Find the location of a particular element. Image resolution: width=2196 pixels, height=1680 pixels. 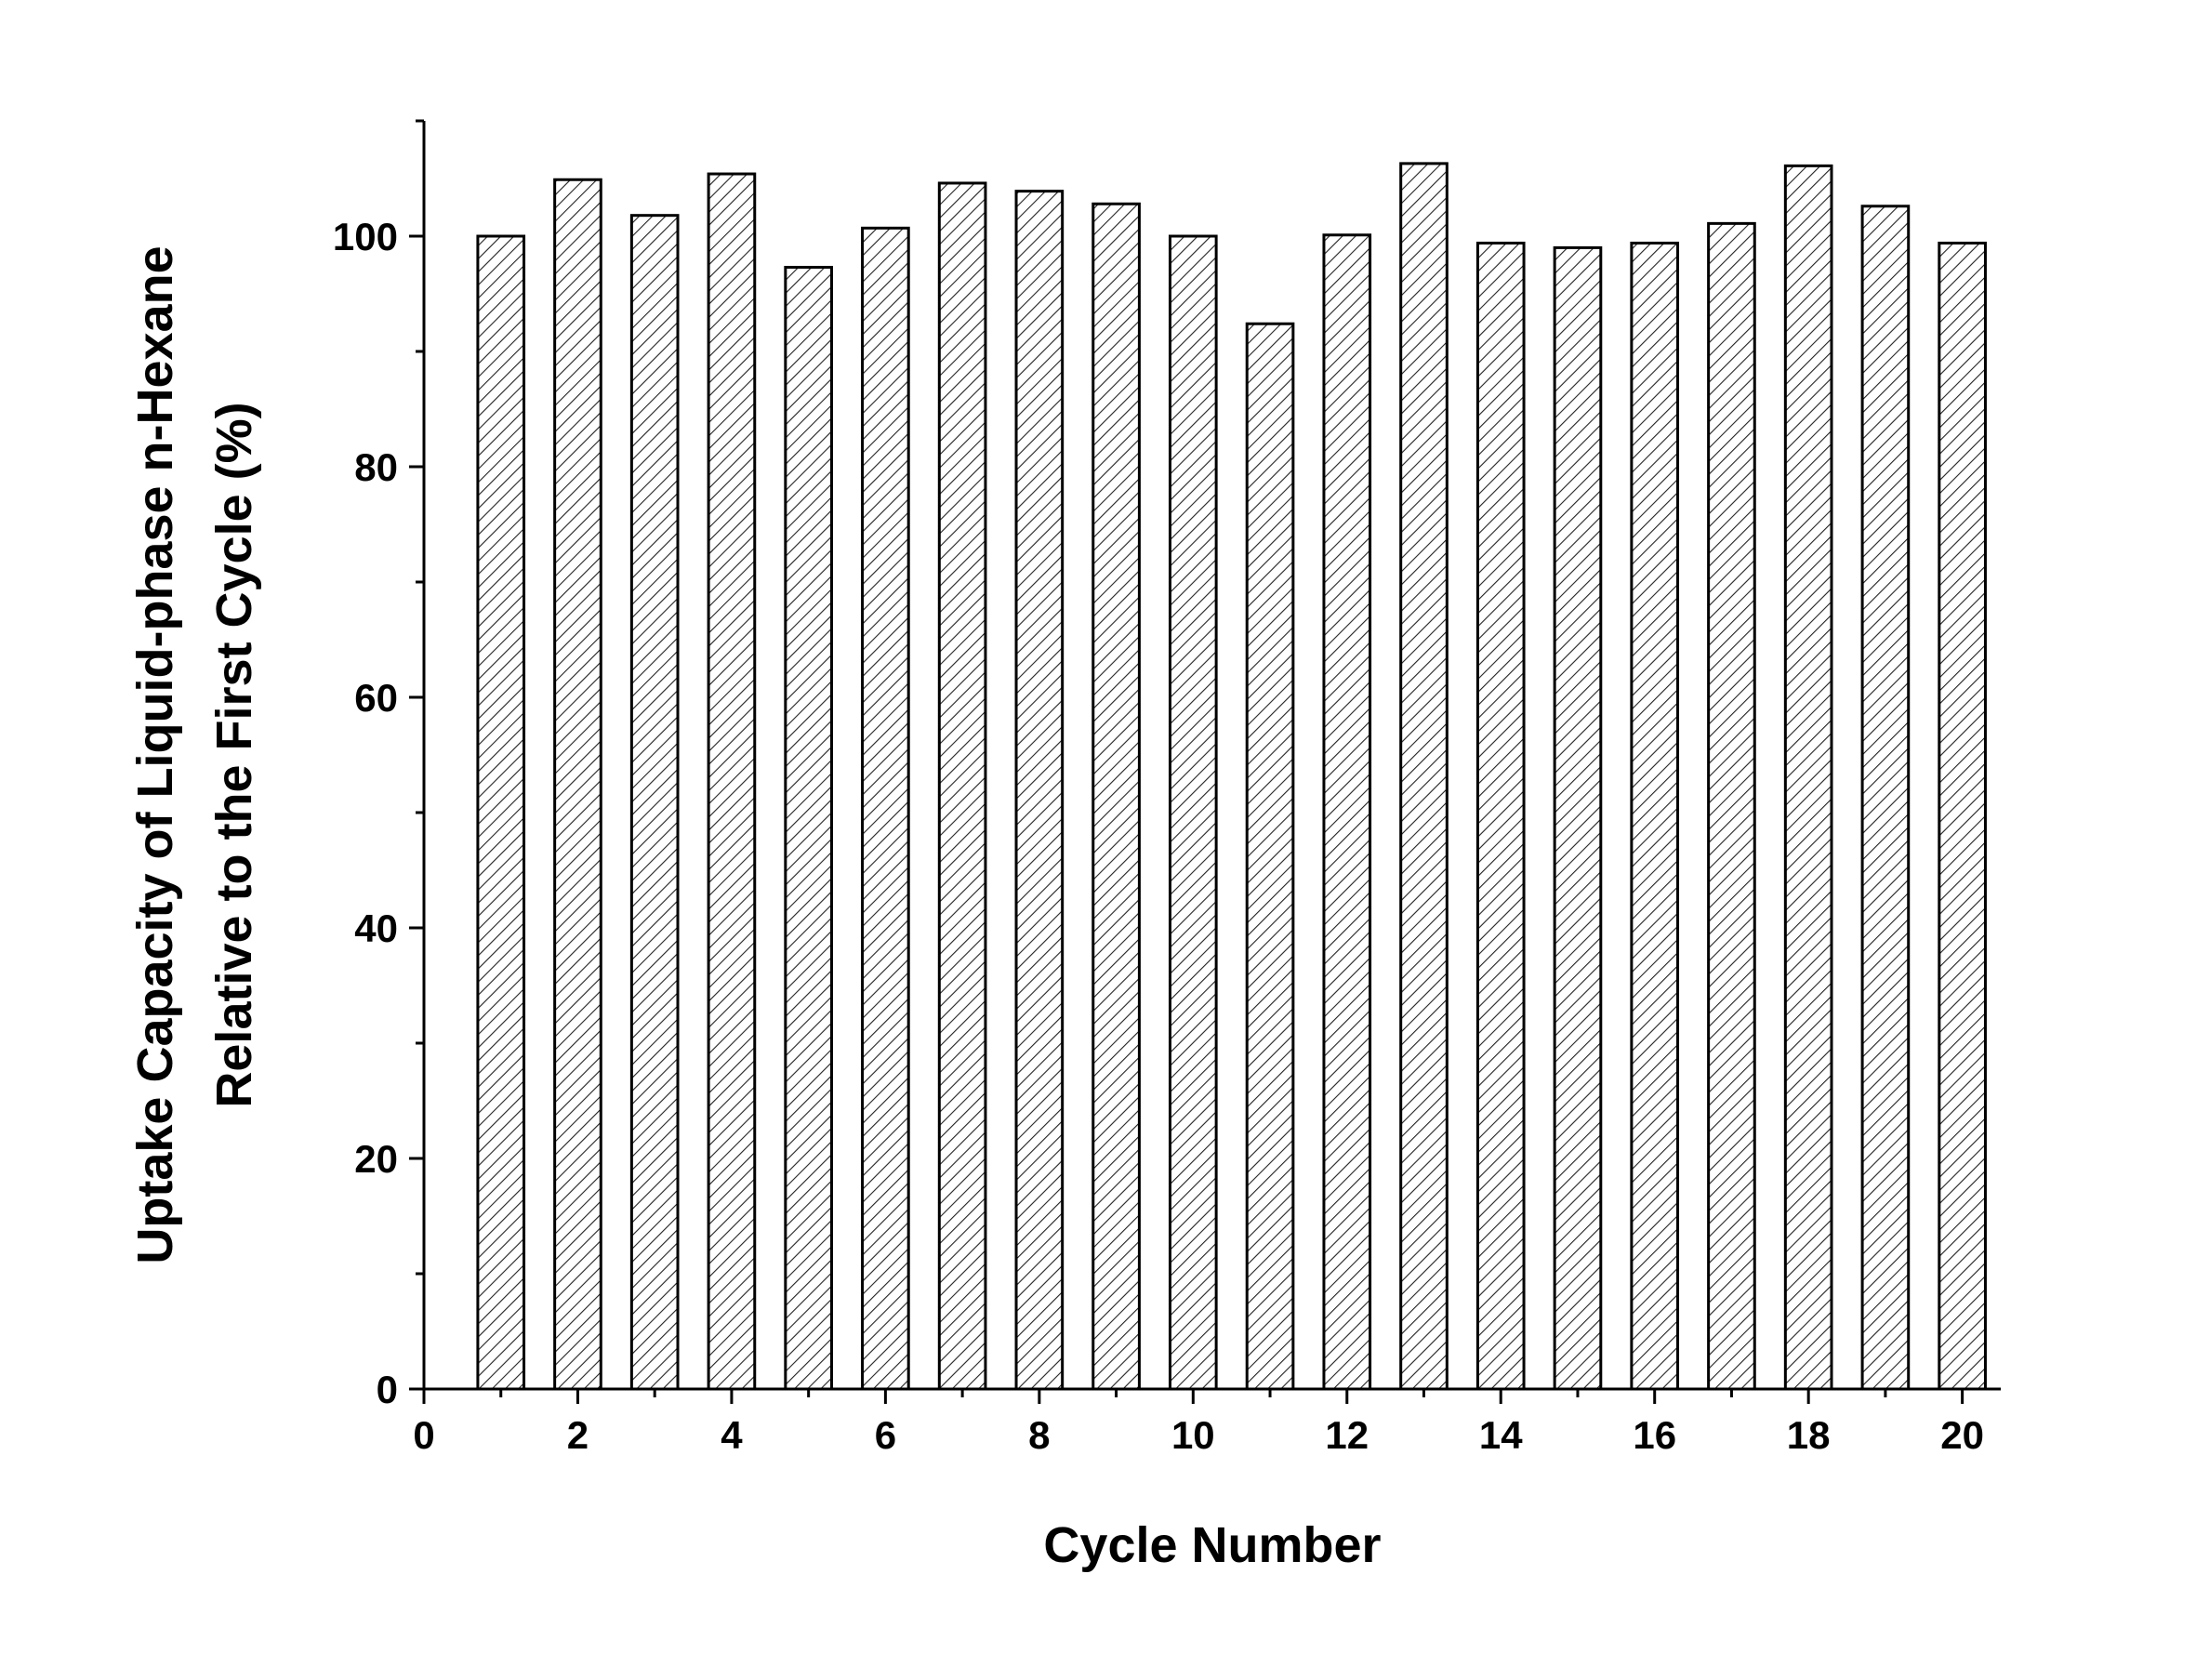

y-tick-label: 40 is located at coordinates (376, 928).